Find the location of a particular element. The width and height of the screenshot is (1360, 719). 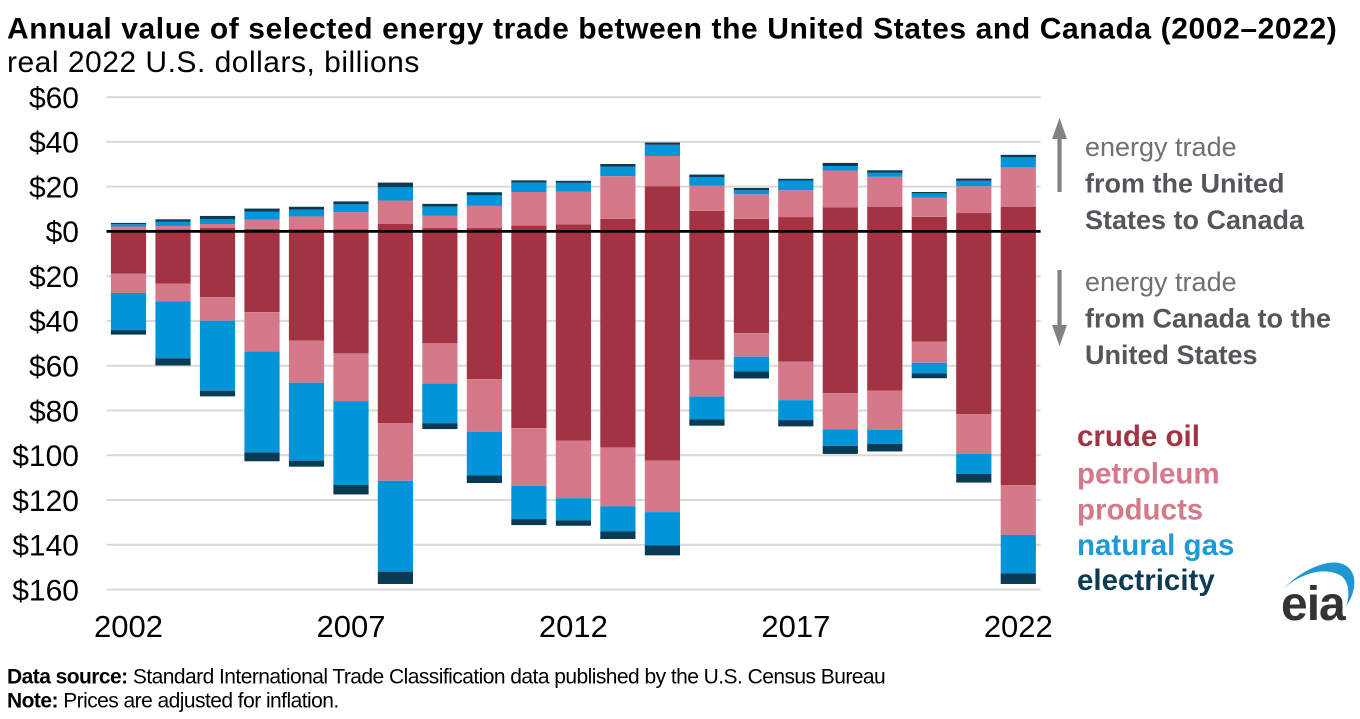

svg-text: products is located at coordinates (1140, 510).